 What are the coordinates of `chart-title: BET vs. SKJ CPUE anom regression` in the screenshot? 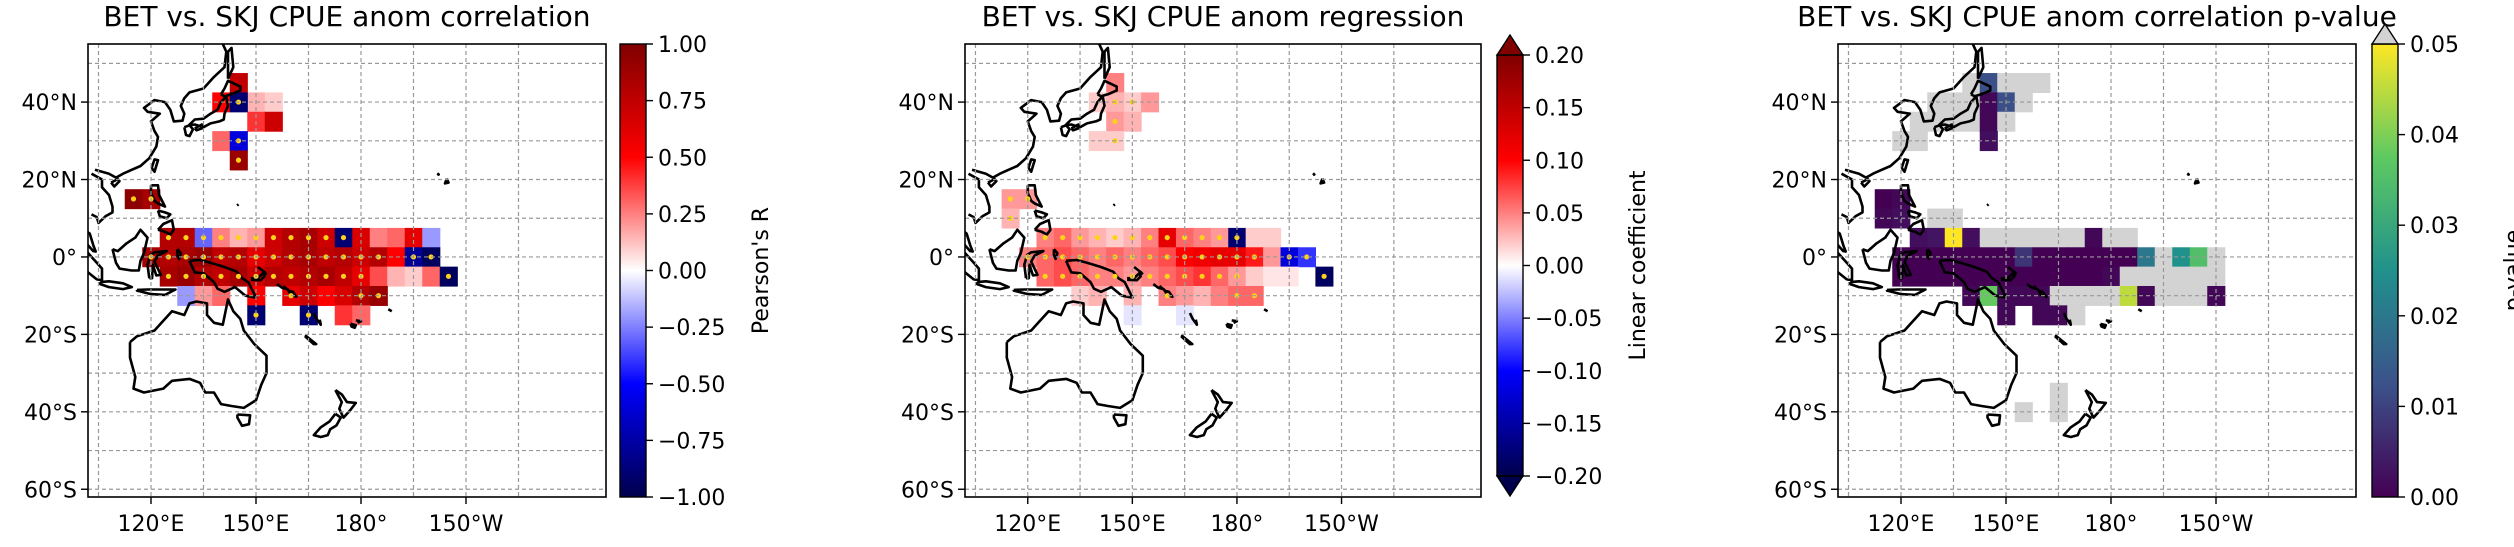 It's located at (1223, 16).